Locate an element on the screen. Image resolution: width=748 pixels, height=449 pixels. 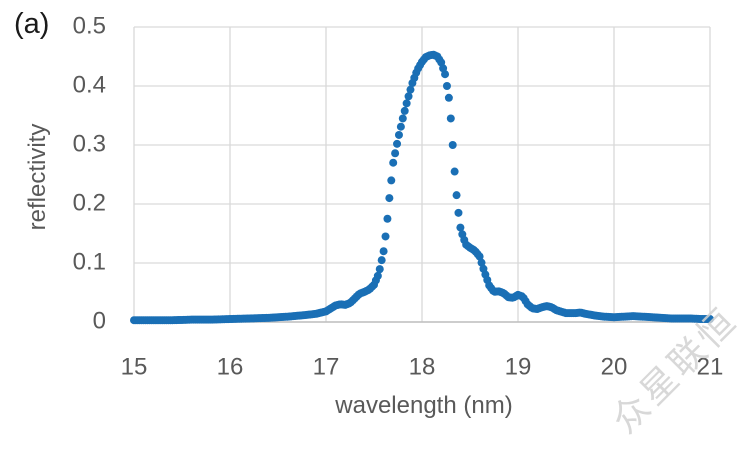
y-axis-title: reflectivity is located at coordinates (37, 177).